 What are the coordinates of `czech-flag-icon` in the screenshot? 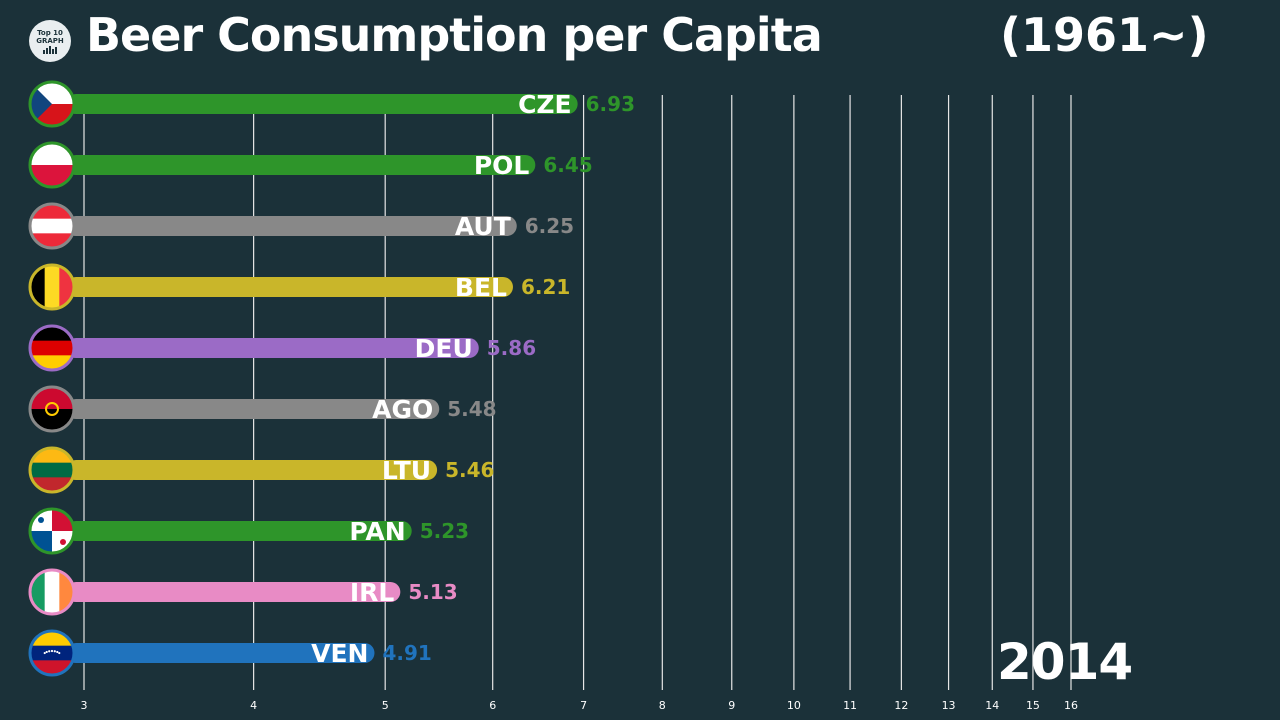 It's located at (52, 104).